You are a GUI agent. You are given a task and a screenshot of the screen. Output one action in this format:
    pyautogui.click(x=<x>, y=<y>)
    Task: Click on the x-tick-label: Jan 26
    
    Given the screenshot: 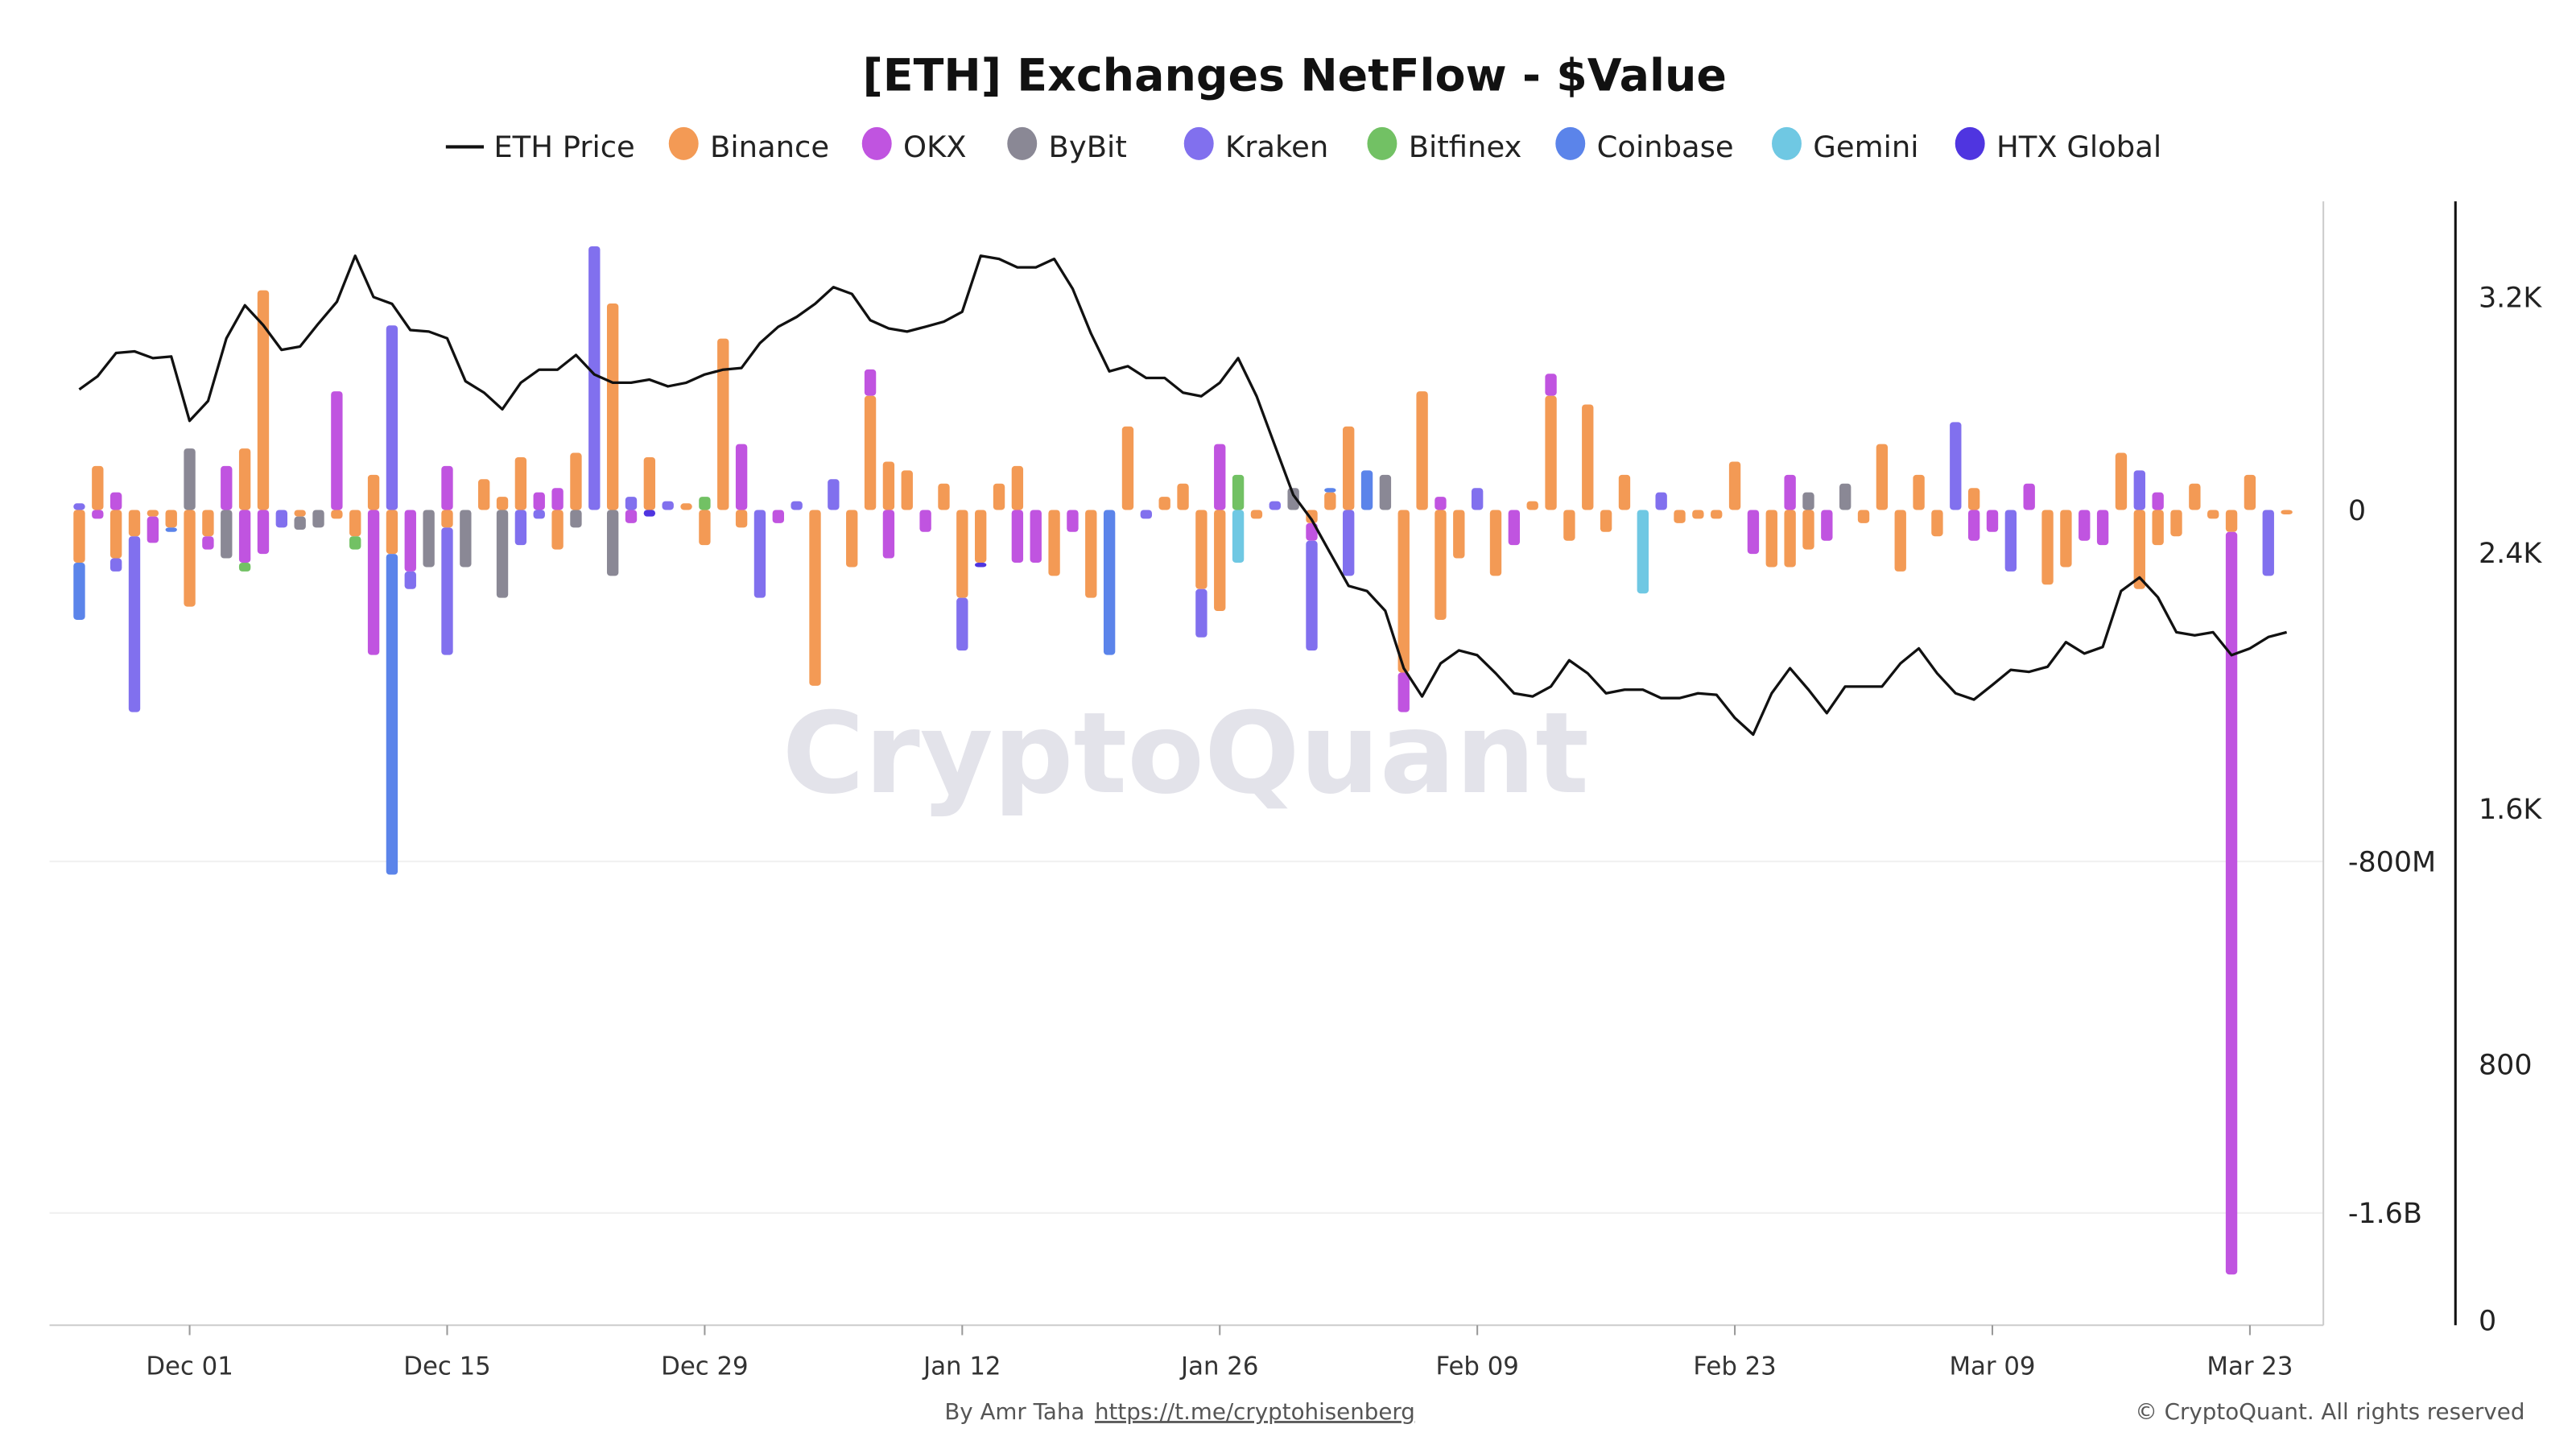 What is the action you would take?
    pyautogui.click(x=1218, y=1366)
    